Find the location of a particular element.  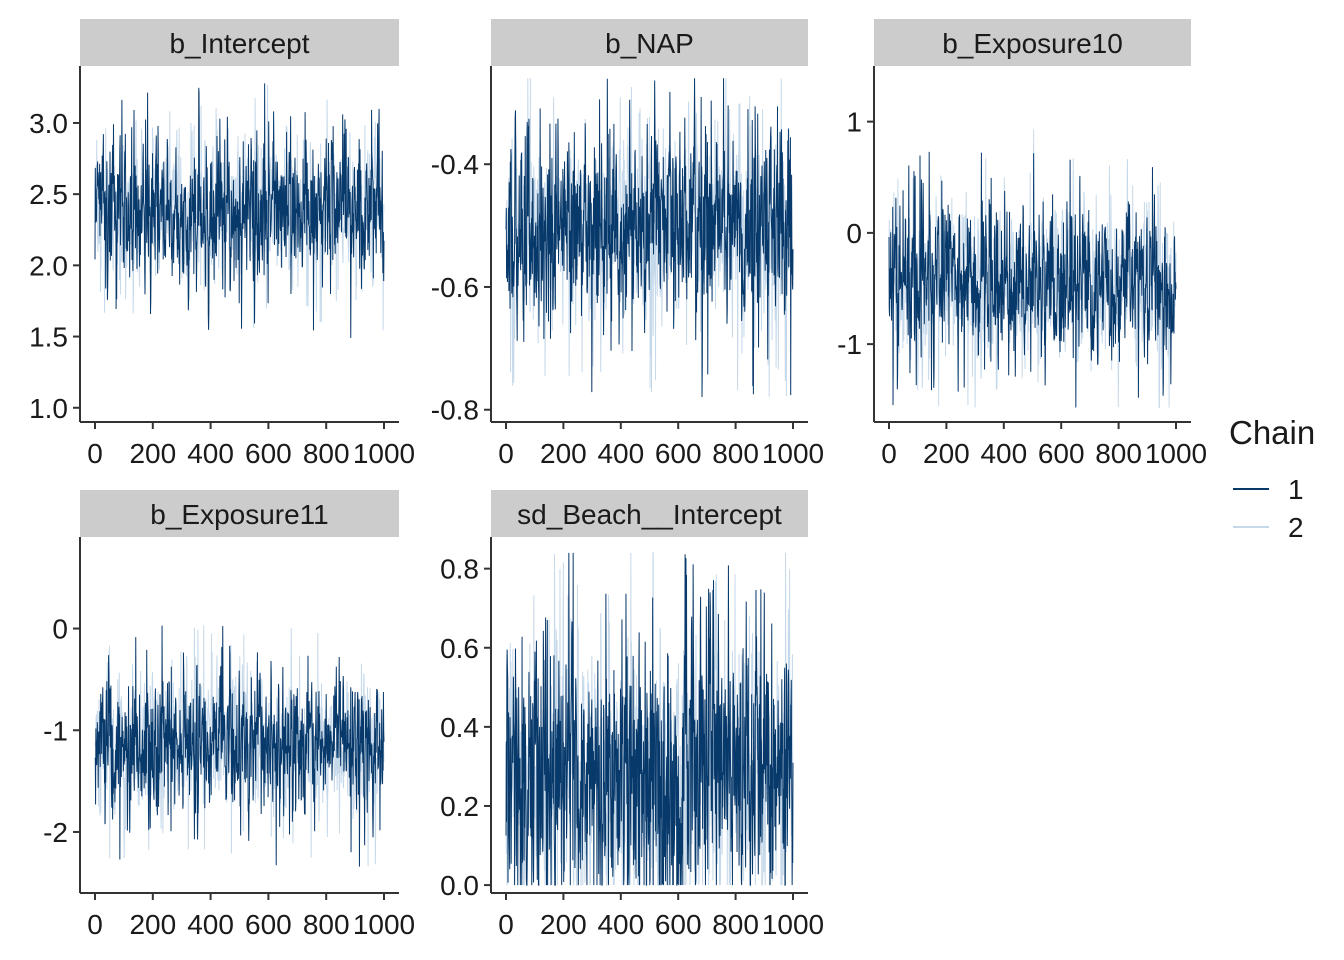

y-tick-label: -0.8 is located at coordinates (455, 410).